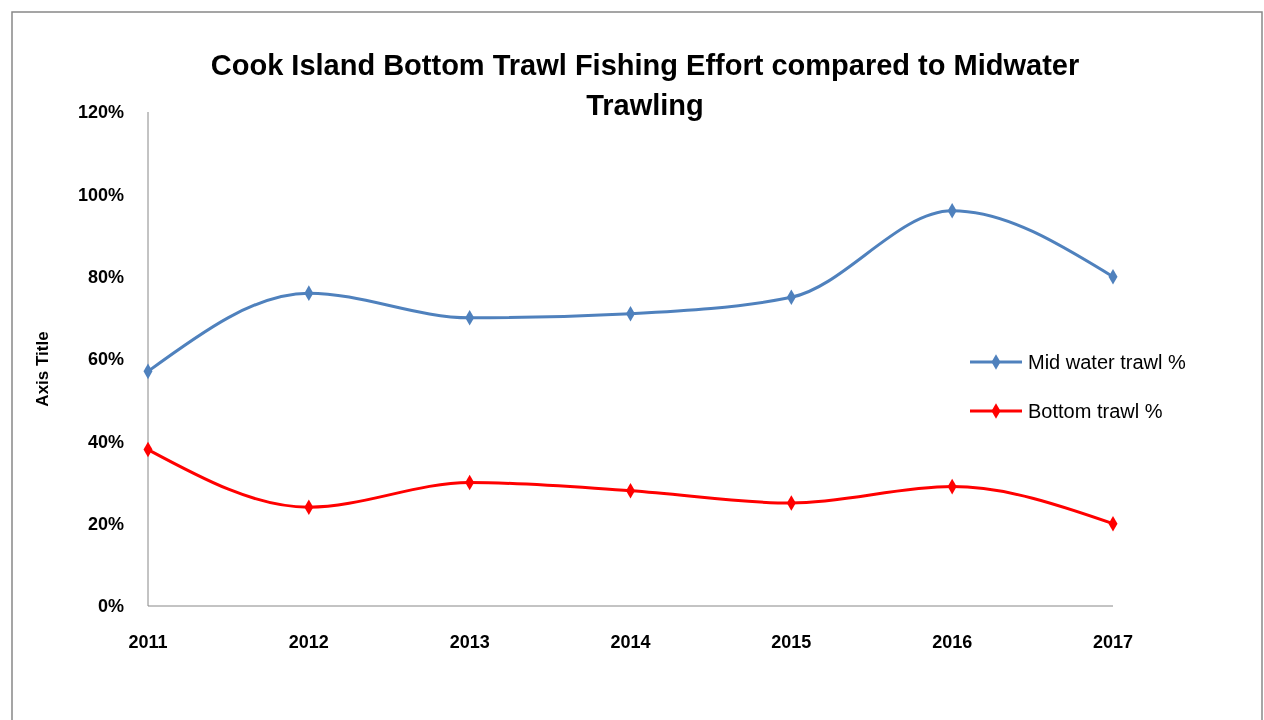 This screenshot has height=720, width=1264. Describe the element at coordinates (1107, 362) in the screenshot. I see `legend-label: Mid water trawl %` at that location.